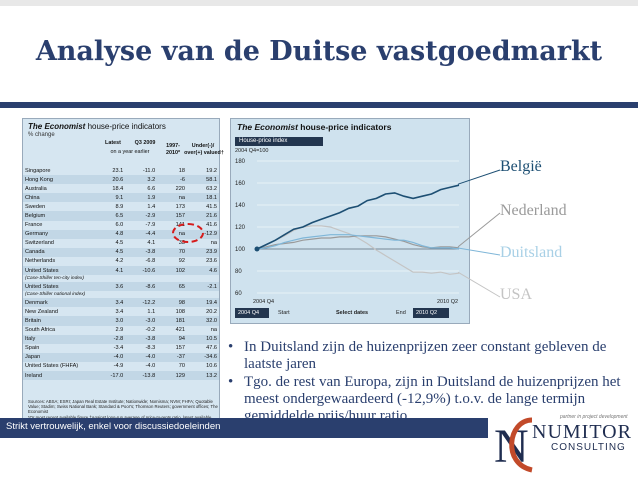 The image size is (638, 478). Describe the element at coordinates (110, 375) in the screenshot. I see `table-cell-value: -17.0` at that location.